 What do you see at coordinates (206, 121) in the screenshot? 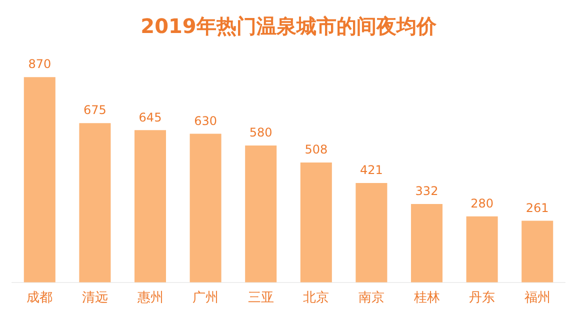
I see `data-label: 630` at bounding box center [206, 121].